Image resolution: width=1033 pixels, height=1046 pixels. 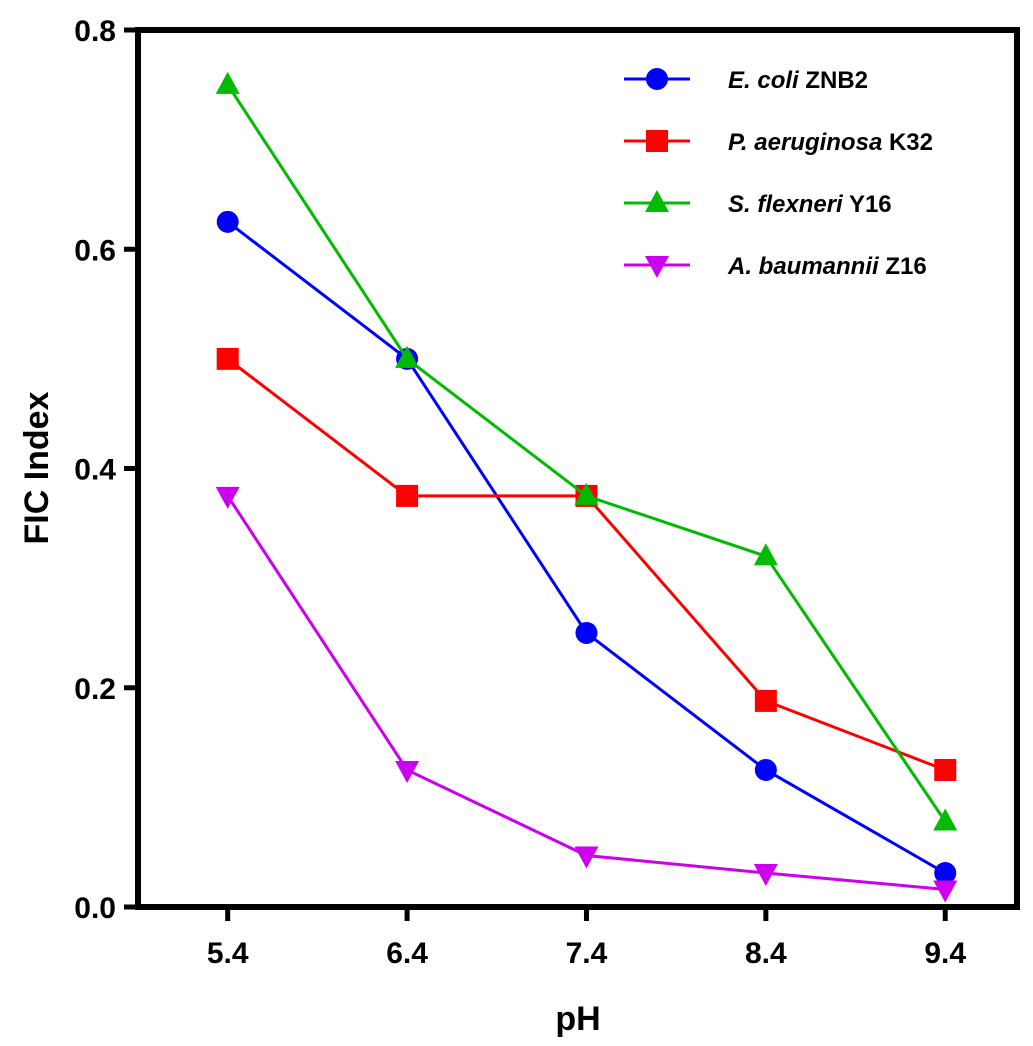 What do you see at coordinates (657, 79) in the screenshot?
I see `legend-marker-e-coli-znb2` at bounding box center [657, 79].